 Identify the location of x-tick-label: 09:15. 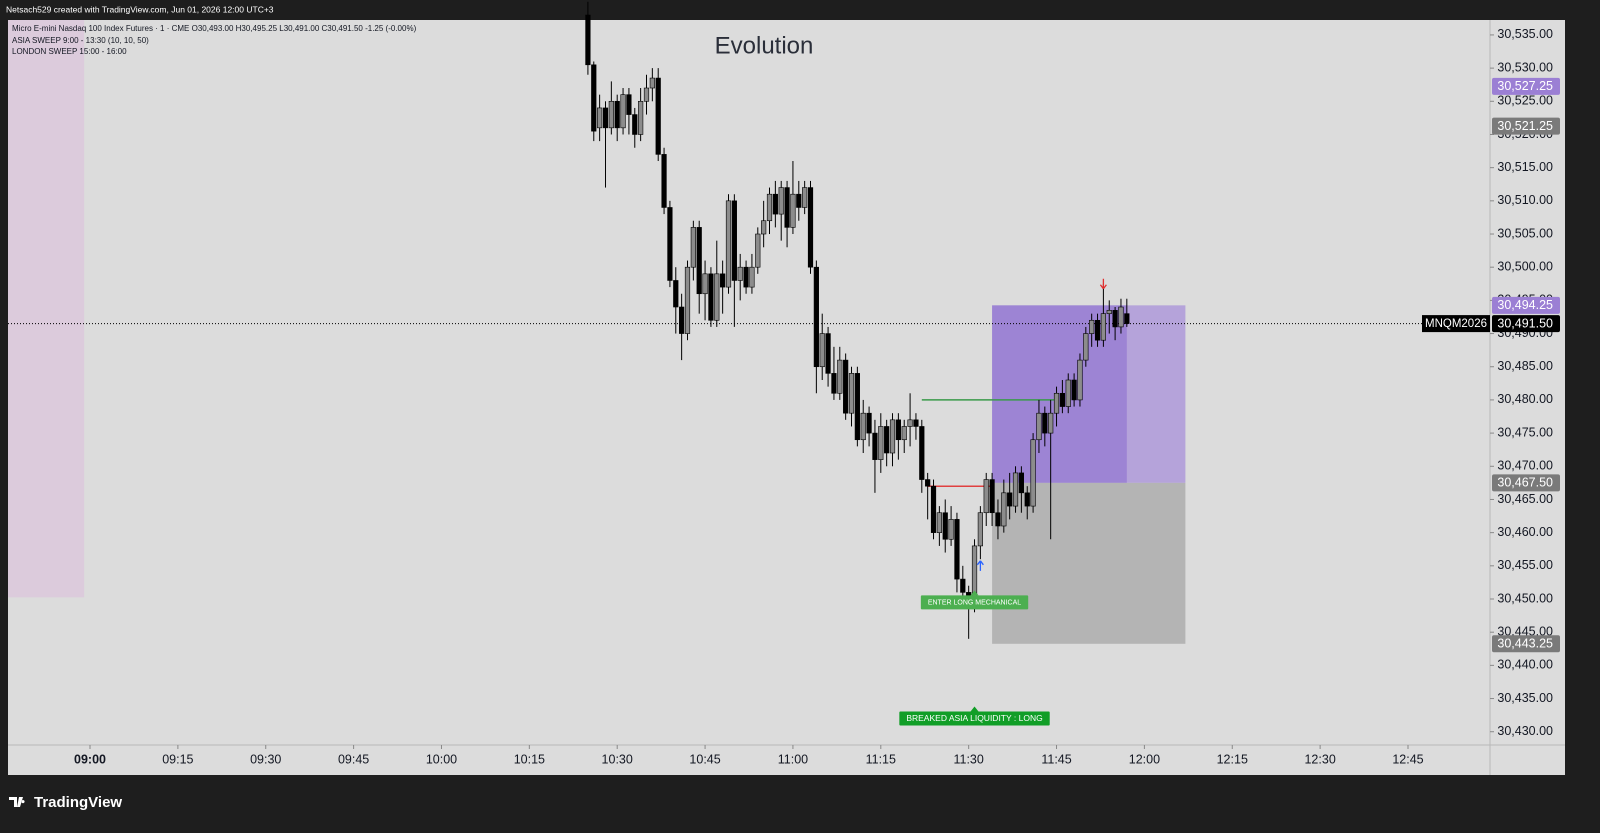
(177, 759).